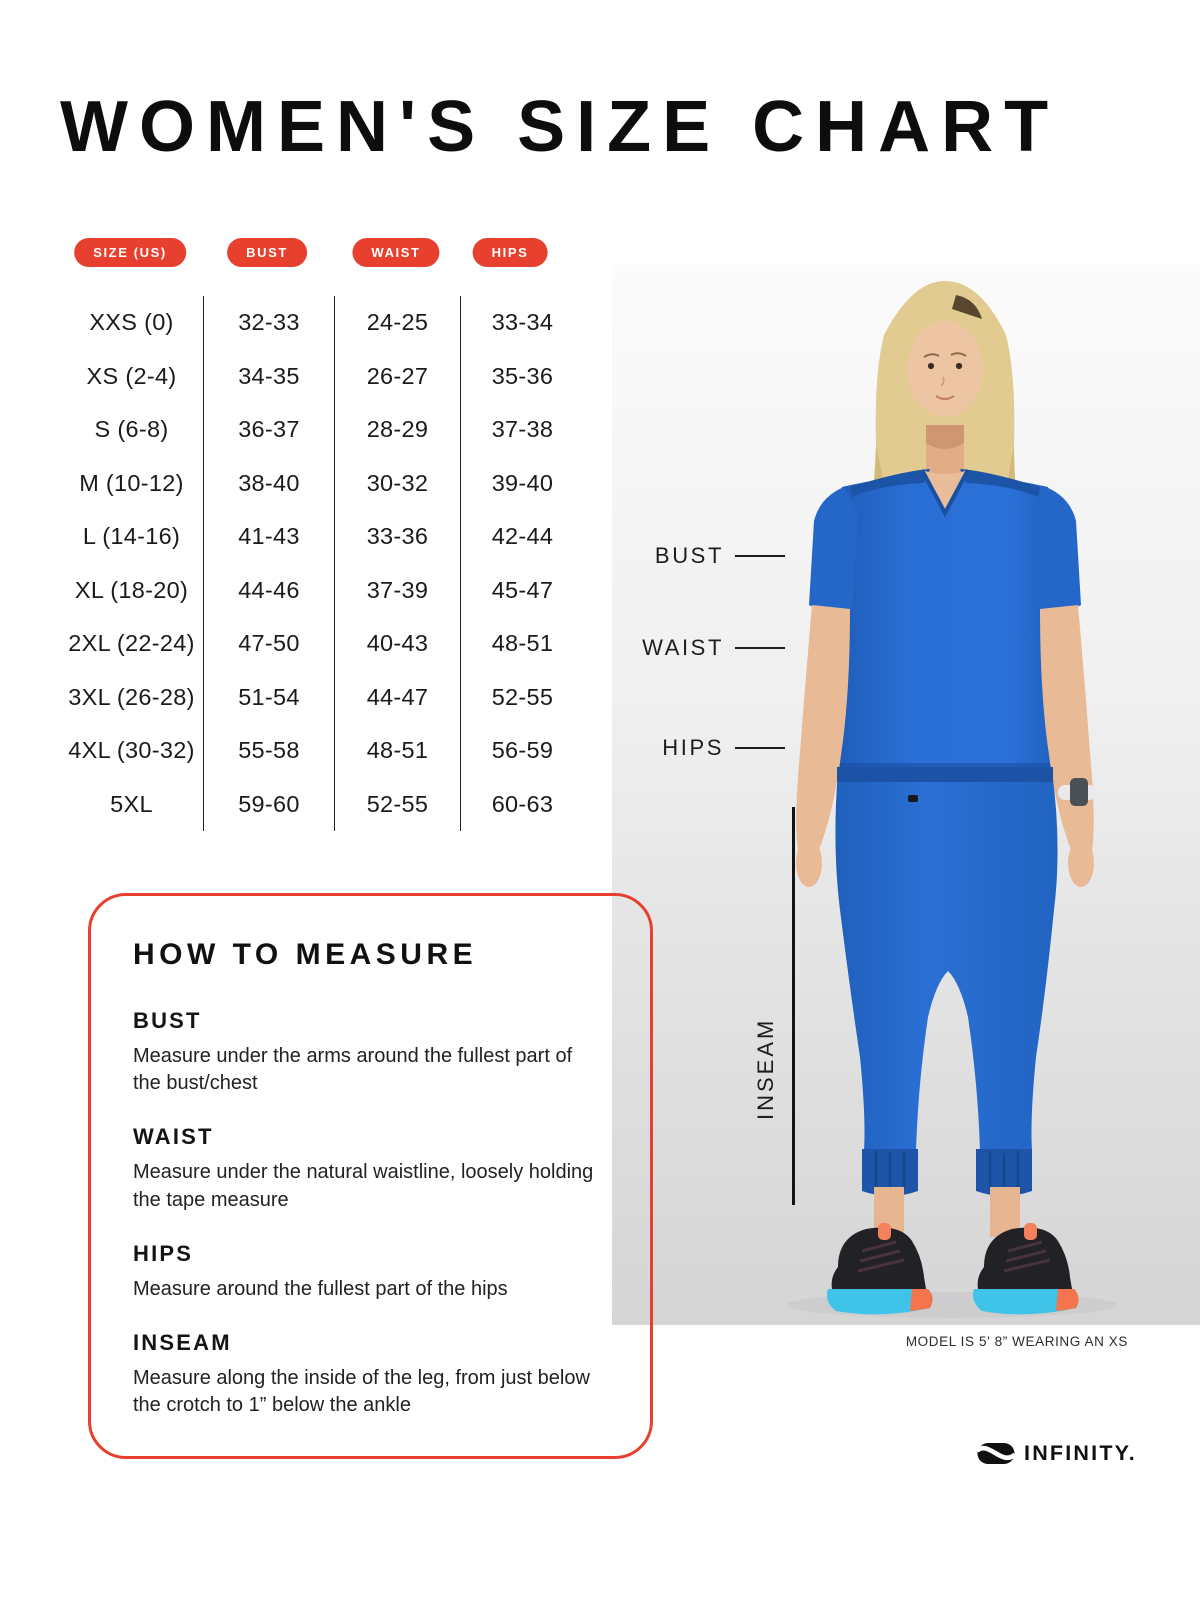 Image resolution: width=1200 pixels, height=1600 pixels. I want to click on bust-cell: 55-58, so click(269, 750).